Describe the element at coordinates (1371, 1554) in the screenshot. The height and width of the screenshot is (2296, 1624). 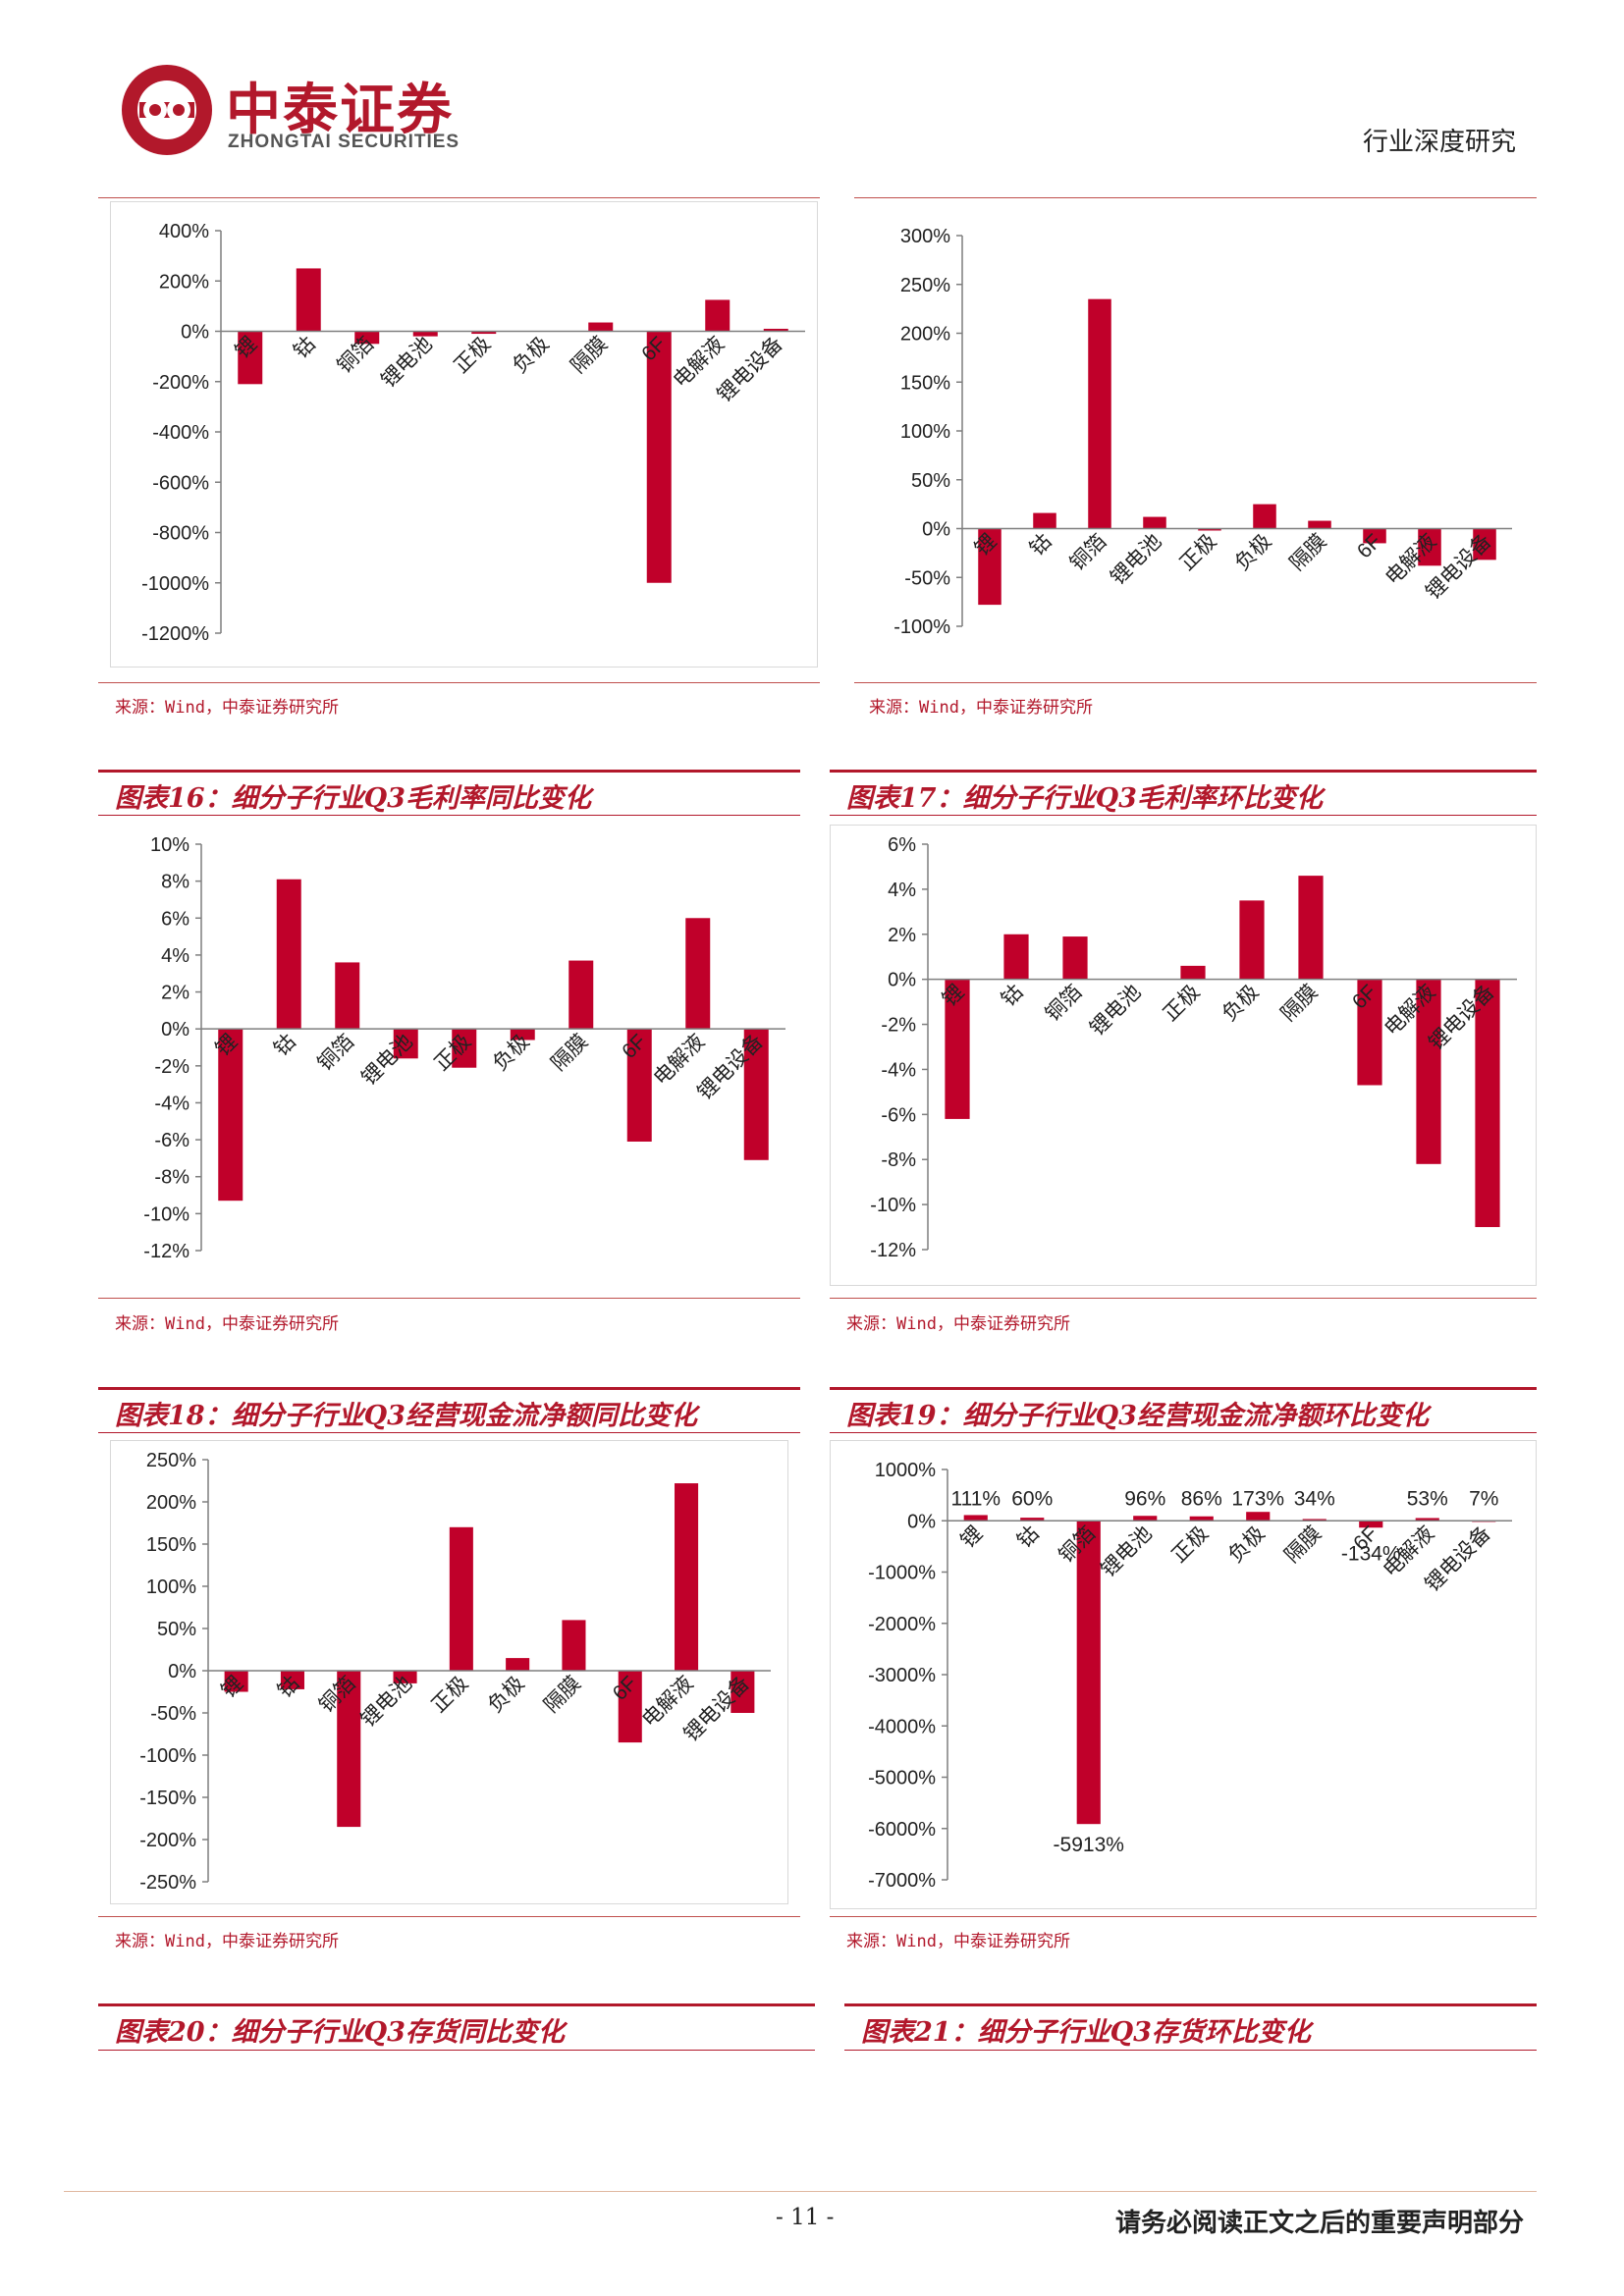
I see `data-label: -134%` at that location.